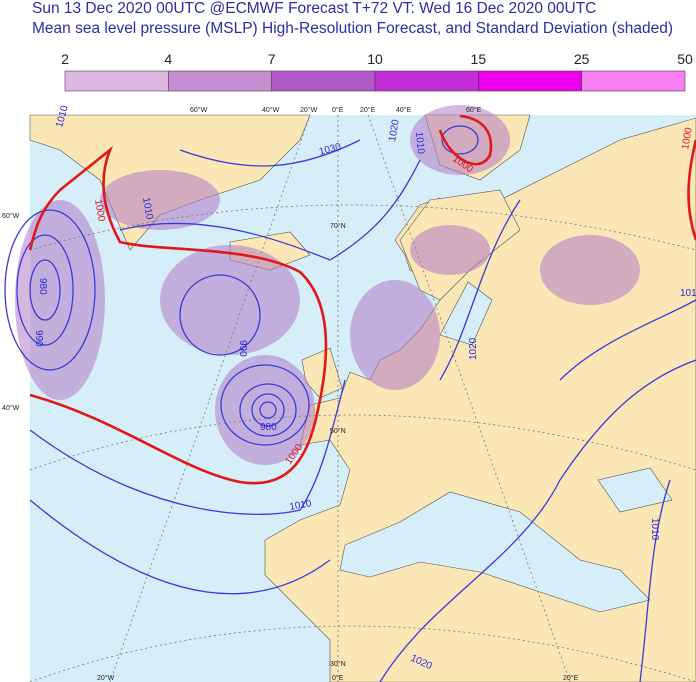 The height and width of the screenshot is (682, 696). What do you see at coordinates (635, 490) in the screenshot?
I see `black-sea` at bounding box center [635, 490].